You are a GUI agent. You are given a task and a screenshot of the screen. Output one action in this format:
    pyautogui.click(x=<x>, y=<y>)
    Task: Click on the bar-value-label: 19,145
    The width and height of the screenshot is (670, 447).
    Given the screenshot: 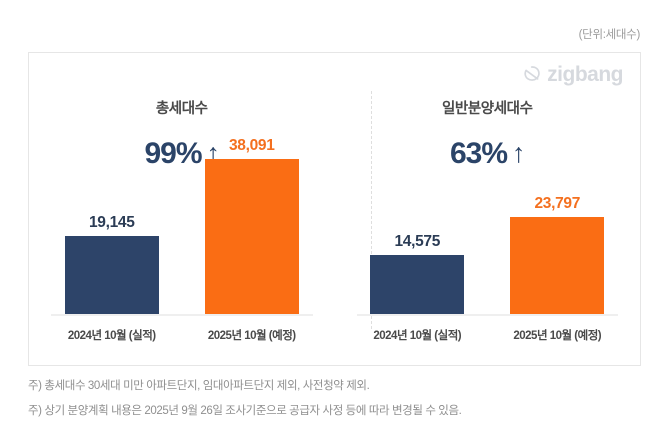 What is the action you would take?
    pyautogui.click(x=111, y=222)
    